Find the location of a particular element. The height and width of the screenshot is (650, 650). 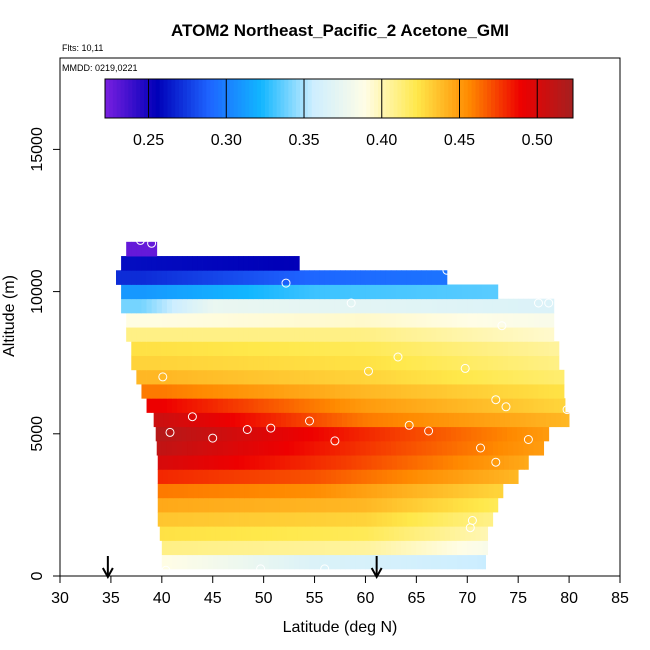

x-tick-label: 55 is located at coordinates (315, 598).